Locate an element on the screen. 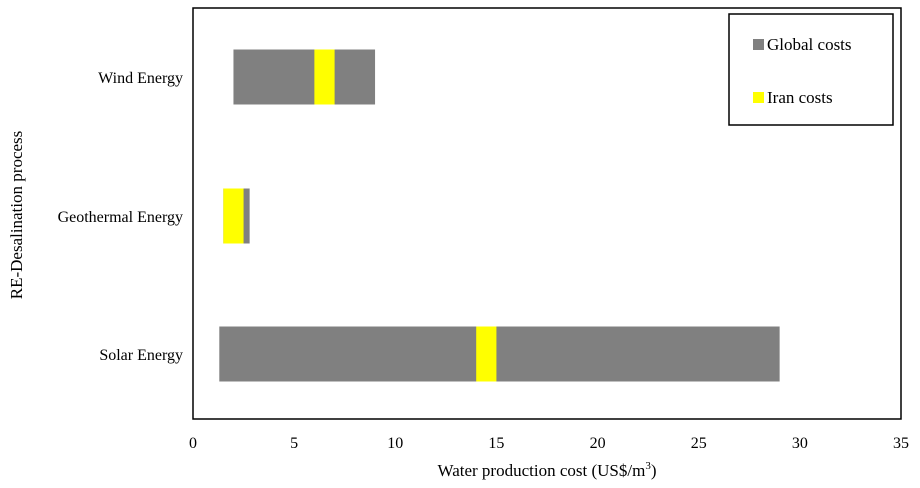  legend-swatch-iran-costs is located at coordinates (758, 97).